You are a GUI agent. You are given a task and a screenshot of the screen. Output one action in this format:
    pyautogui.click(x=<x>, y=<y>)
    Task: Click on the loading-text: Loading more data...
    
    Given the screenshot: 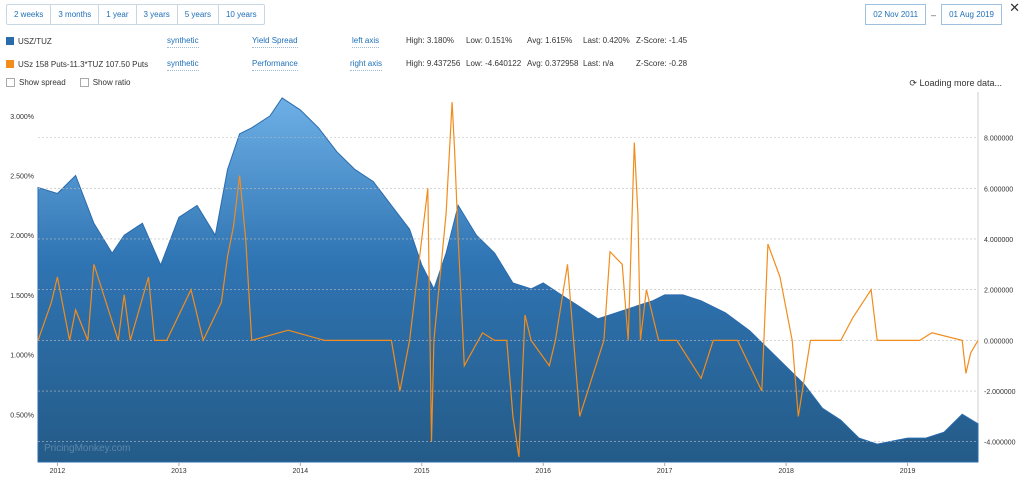 What is the action you would take?
    pyautogui.click(x=960, y=83)
    